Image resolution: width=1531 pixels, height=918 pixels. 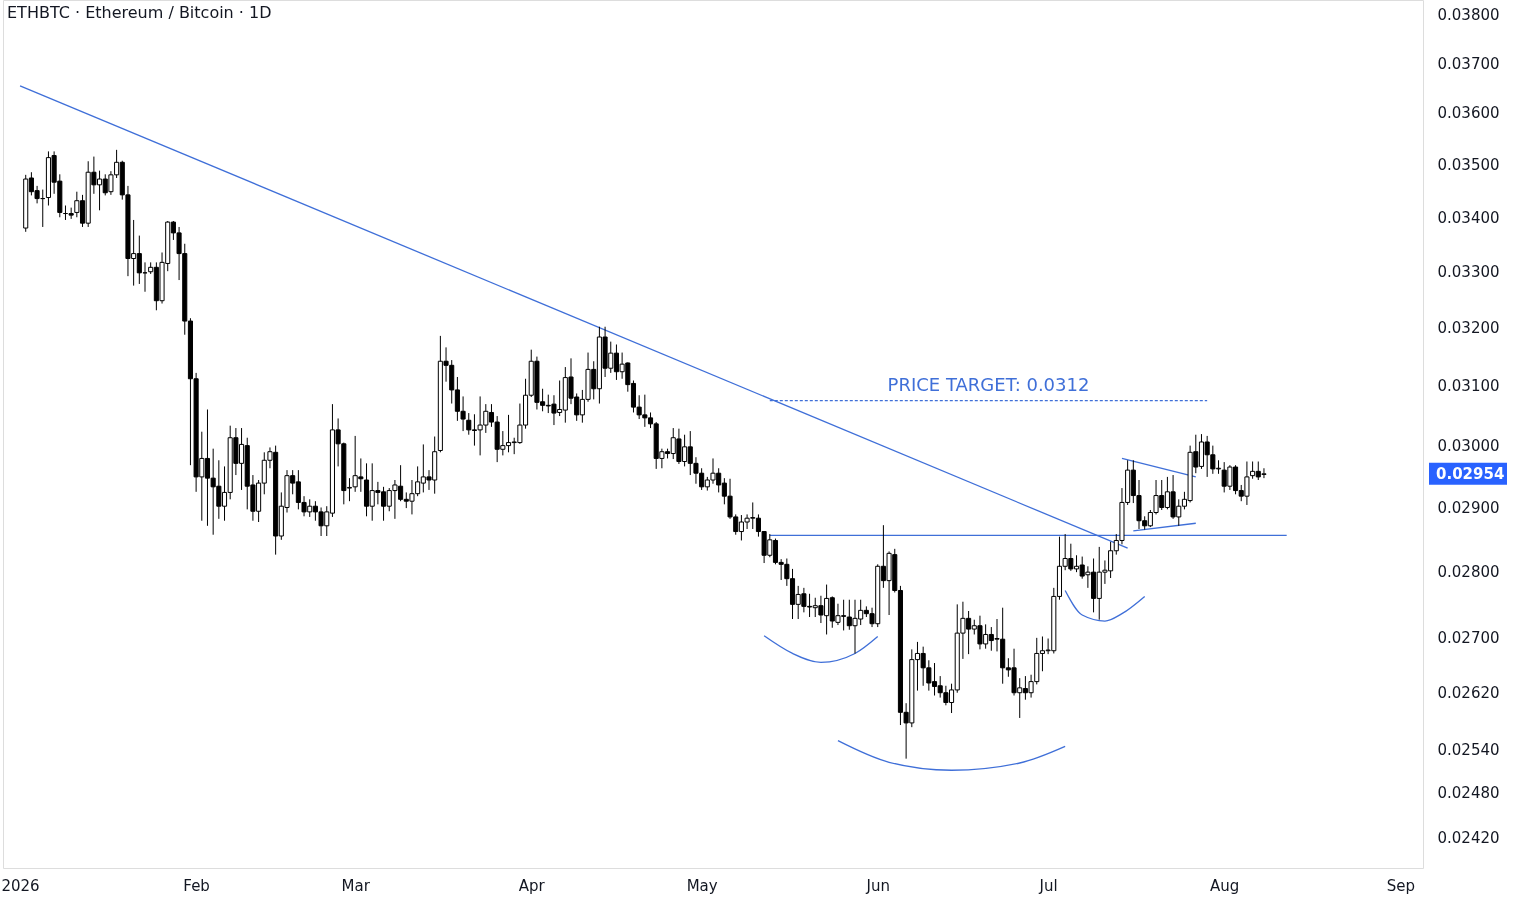 I want to click on y-tick-label: 0.03600, so click(x=1468, y=113).